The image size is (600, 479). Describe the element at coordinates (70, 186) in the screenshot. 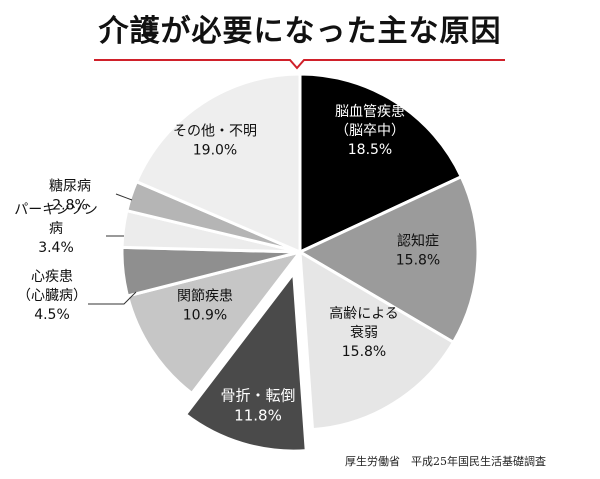

I see `slice-name-label-8: 糖尿病` at that location.